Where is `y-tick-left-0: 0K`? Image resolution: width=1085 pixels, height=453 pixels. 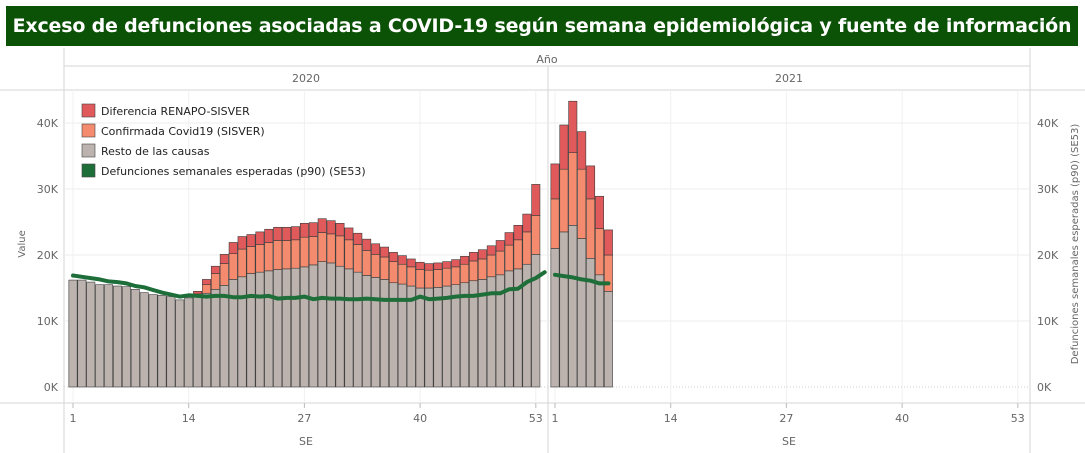 y-tick-left-0: 0K is located at coordinates (51, 387).